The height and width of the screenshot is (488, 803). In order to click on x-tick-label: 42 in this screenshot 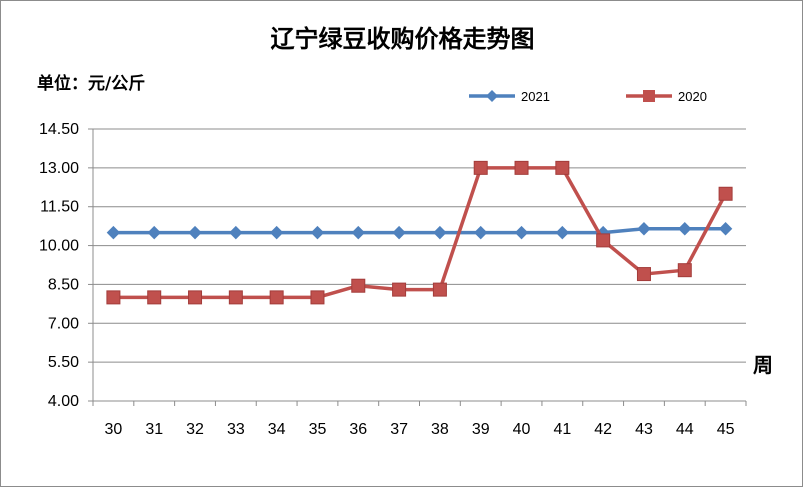, I will do `click(603, 429)`.